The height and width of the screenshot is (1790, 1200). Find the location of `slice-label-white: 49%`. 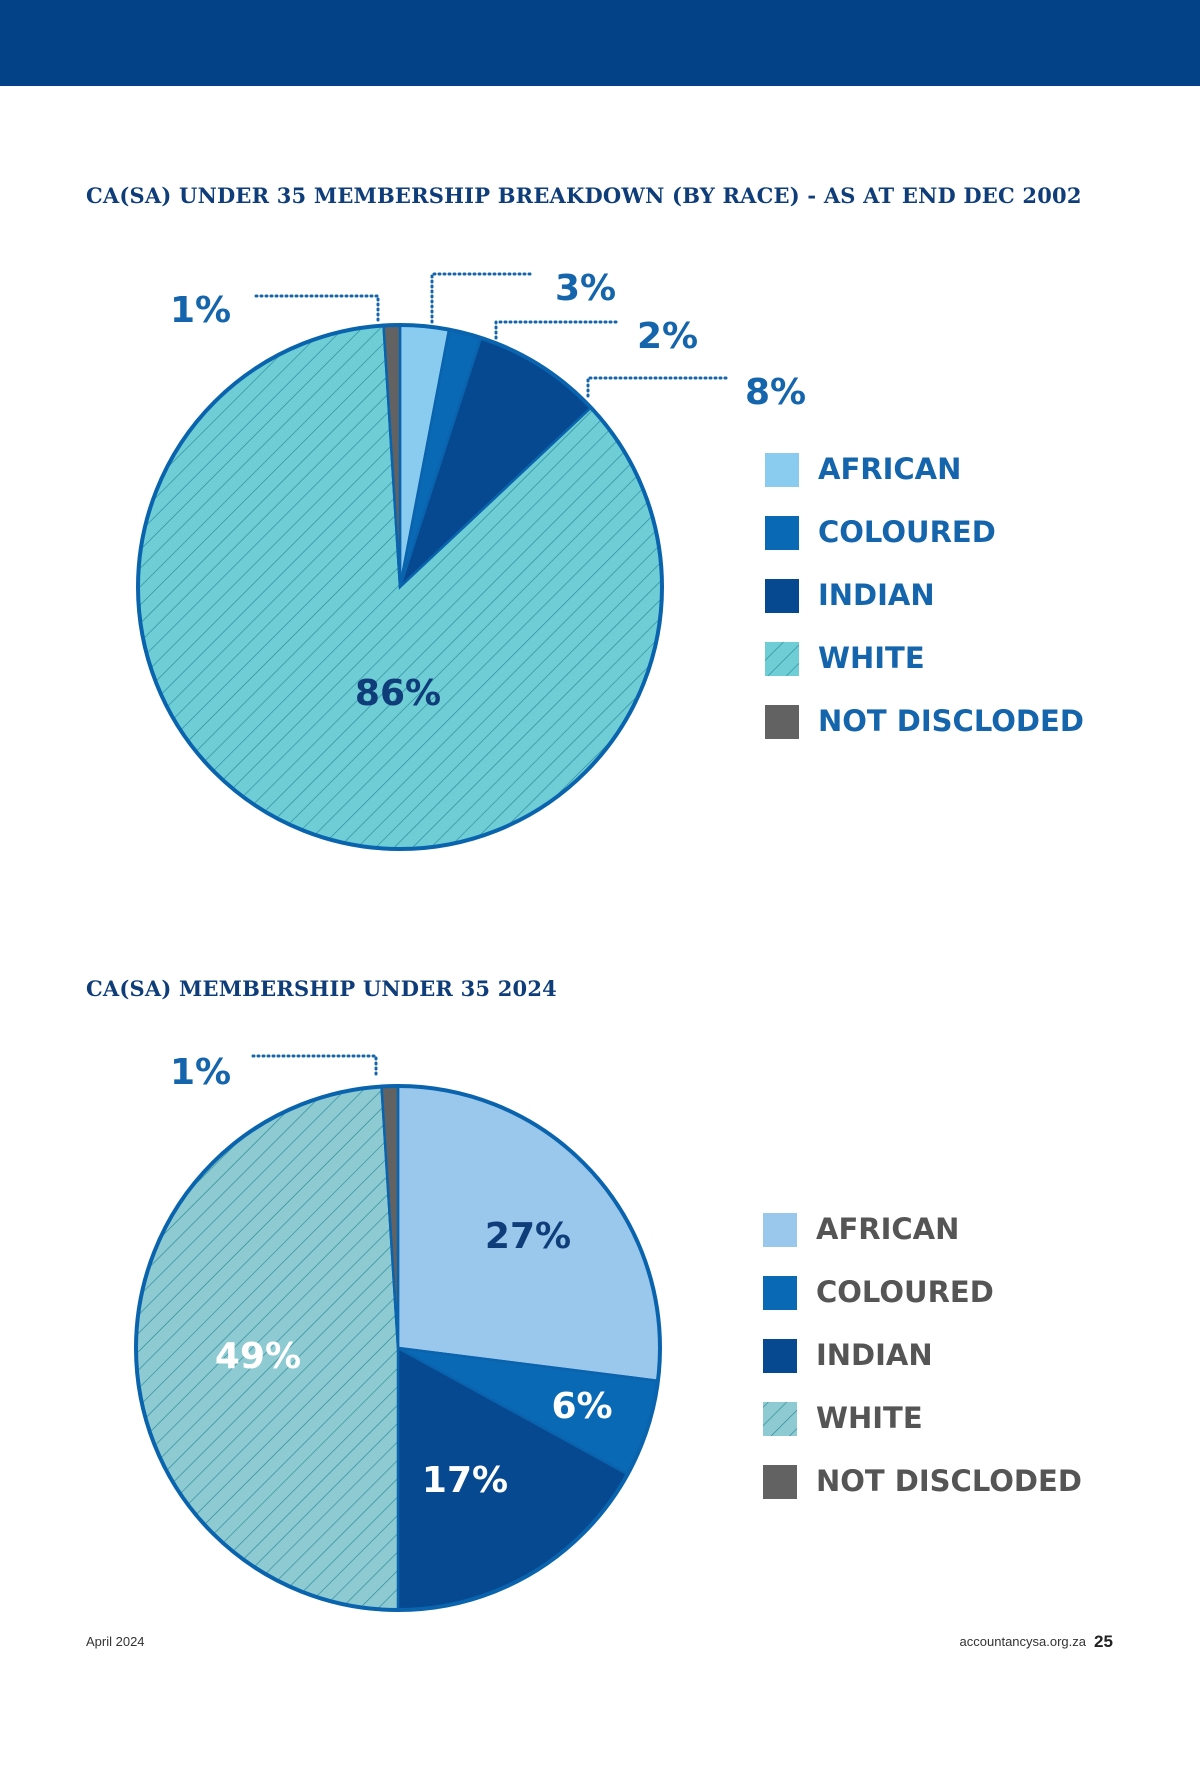

slice-label-white: 49% is located at coordinates (258, 1356).